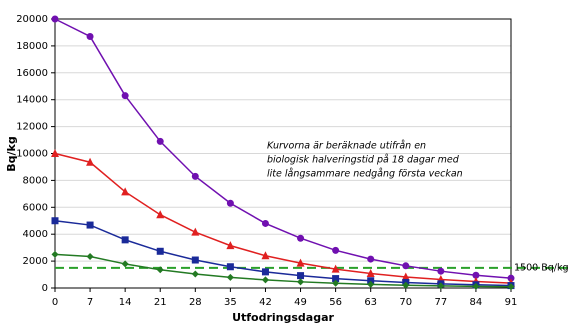 Image resolution: width=571 pixels, height=330 pixels. Describe the element at coordinates (32, 154) in the screenshot. I see `y-tick-label: 10000` at that location.